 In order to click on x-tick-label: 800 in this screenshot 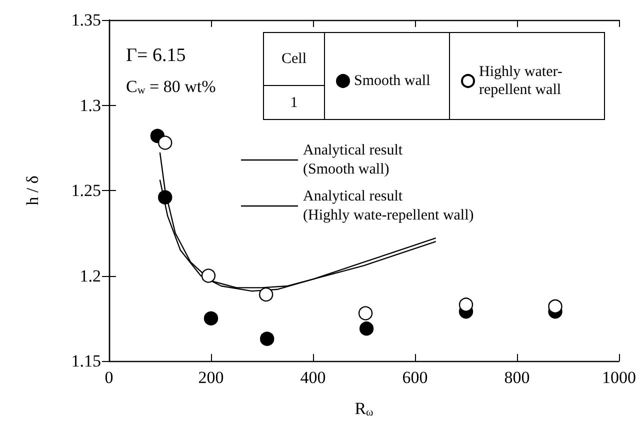, I will do `click(517, 377)`.